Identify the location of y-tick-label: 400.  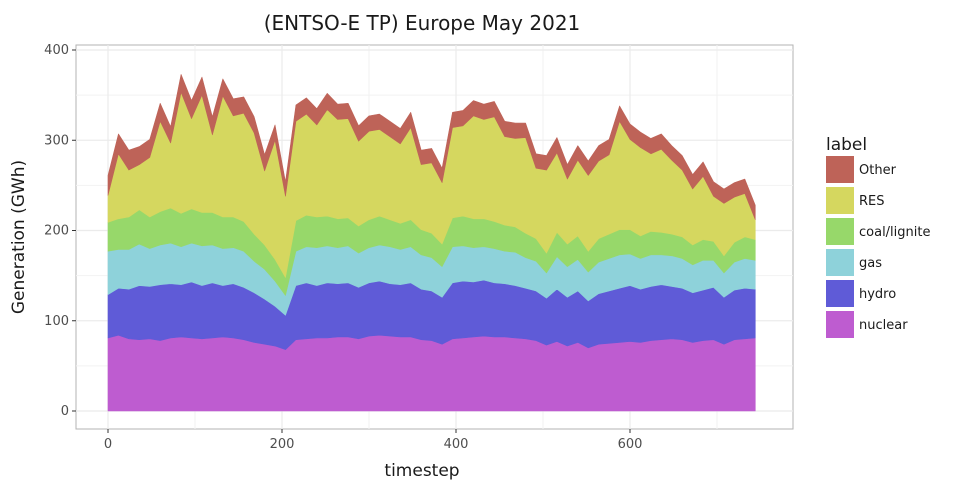
(56, 50).